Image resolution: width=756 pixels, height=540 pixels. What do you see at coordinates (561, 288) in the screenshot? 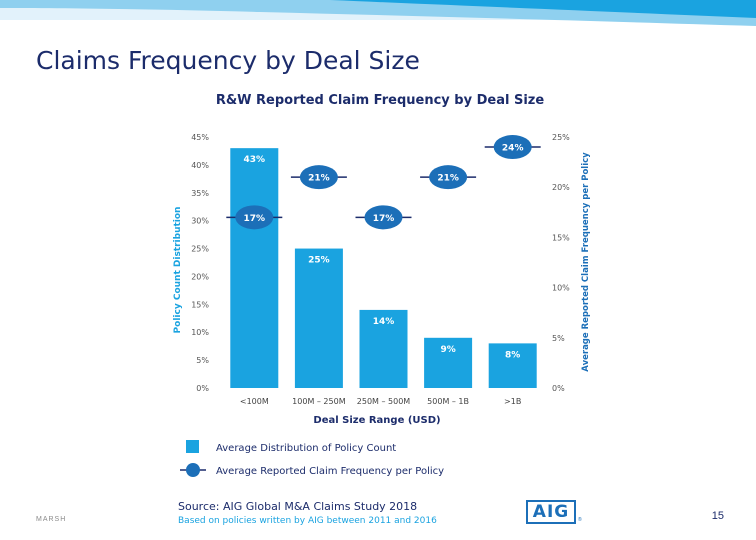
I see `right-axis-tick-label: 10%` at bounding box center [561, 288].